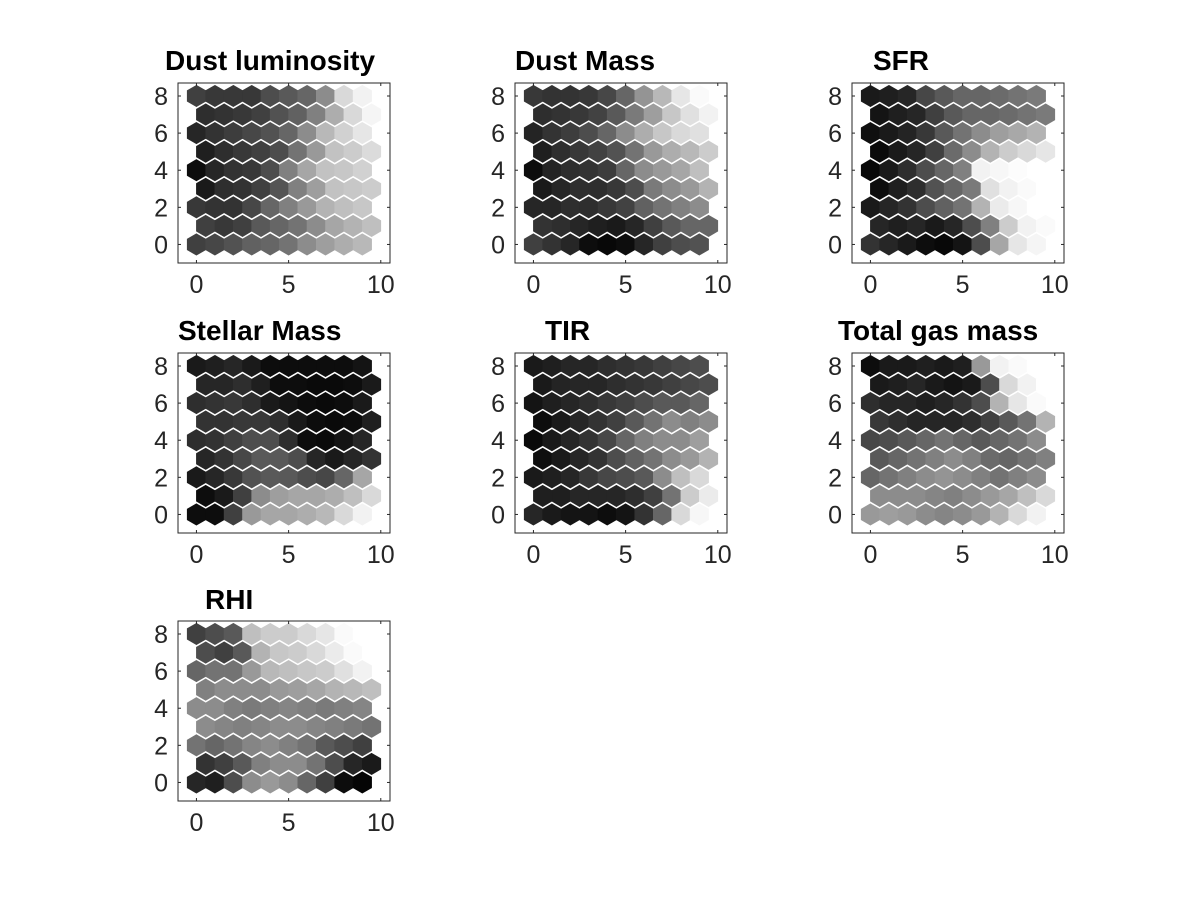 Image resolution: width=1200 pixels, height=900 pixels. Describe the element at coordinates (835, 441) in the screenshot. I see `y-tick-label: 4` at that location.